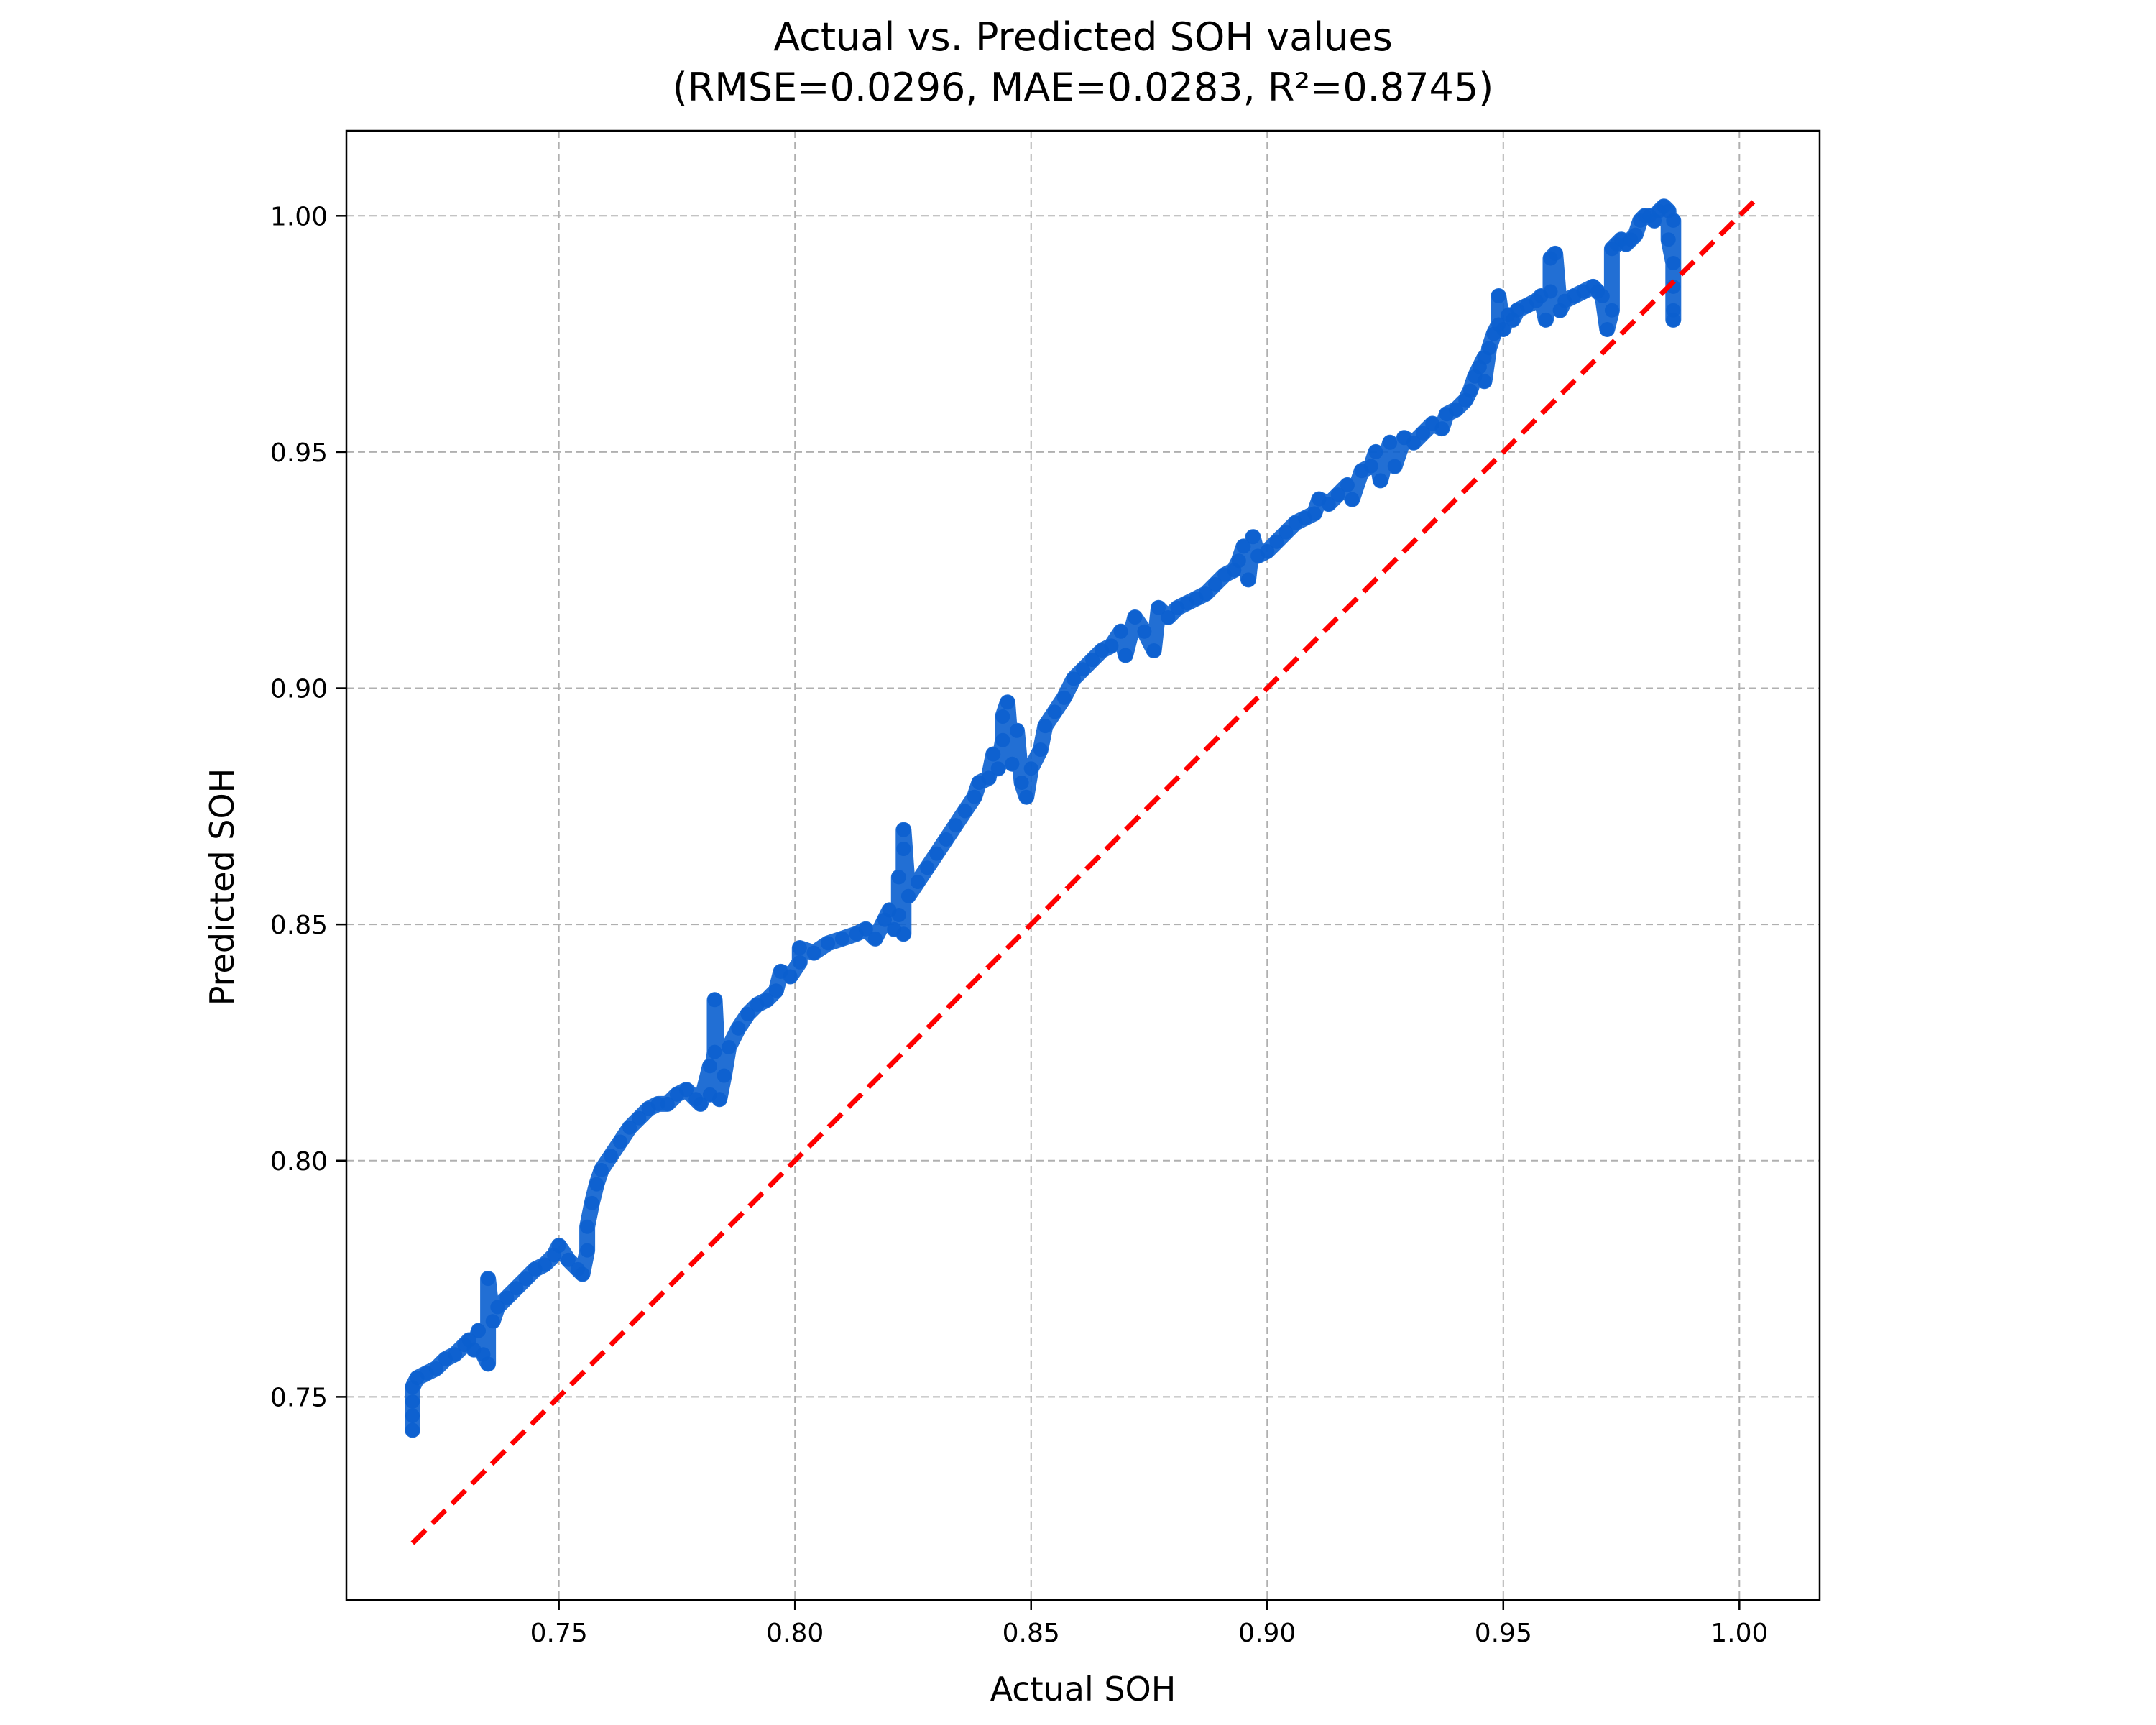 The width and height of the screenshot is (2156, 1725). What do you see at coordinates (299, 453) in the screenshot?
I see `y-tick-label: 0.95` at bounding box center [299, 453].